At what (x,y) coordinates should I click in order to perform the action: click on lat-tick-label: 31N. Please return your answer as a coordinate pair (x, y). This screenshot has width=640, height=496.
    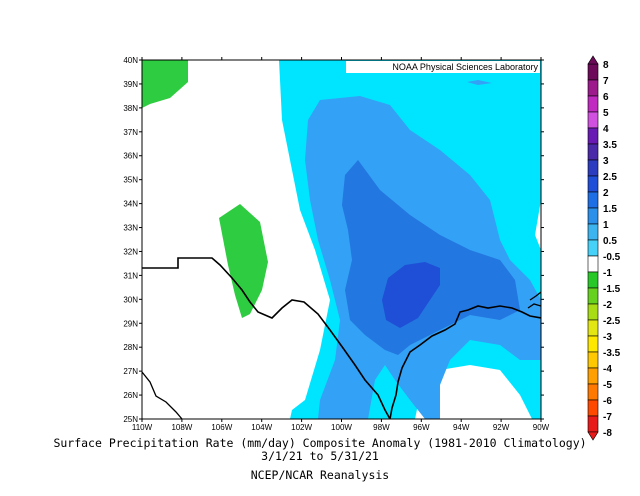
    Looking at the image, I should click on (130, 275).